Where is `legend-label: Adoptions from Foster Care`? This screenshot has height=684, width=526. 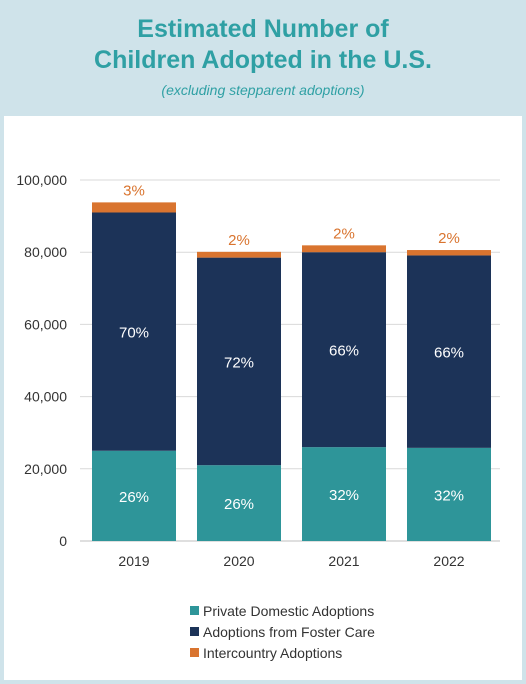 legend-label: Adoptions from Foster Care is located at coordinates (289, 631).